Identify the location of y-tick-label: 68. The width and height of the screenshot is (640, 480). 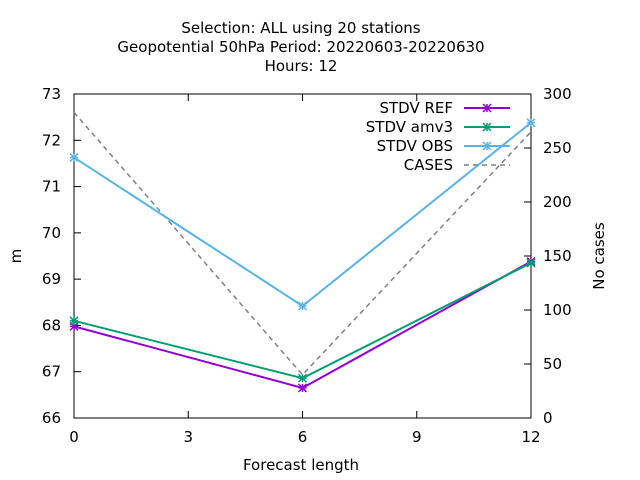
(51, 325).